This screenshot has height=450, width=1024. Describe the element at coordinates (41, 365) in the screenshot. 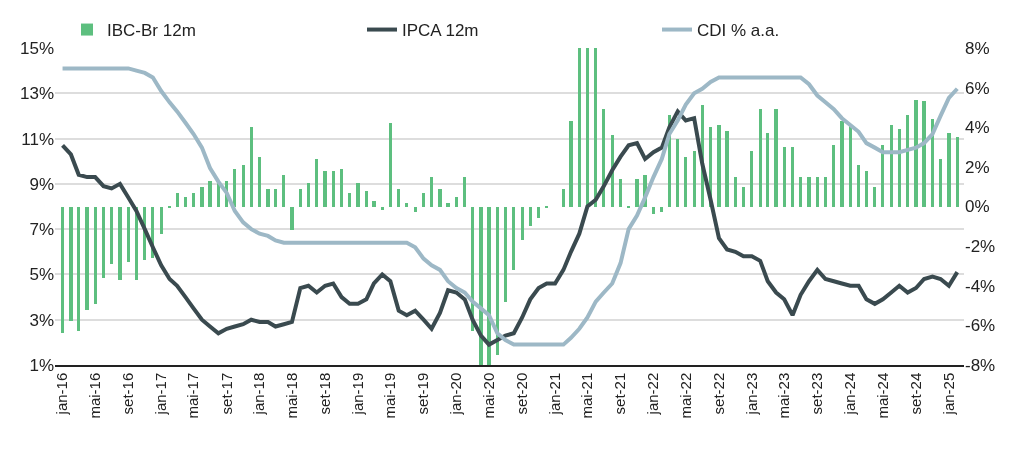

I see `y-tick-label: 1%` at that location.